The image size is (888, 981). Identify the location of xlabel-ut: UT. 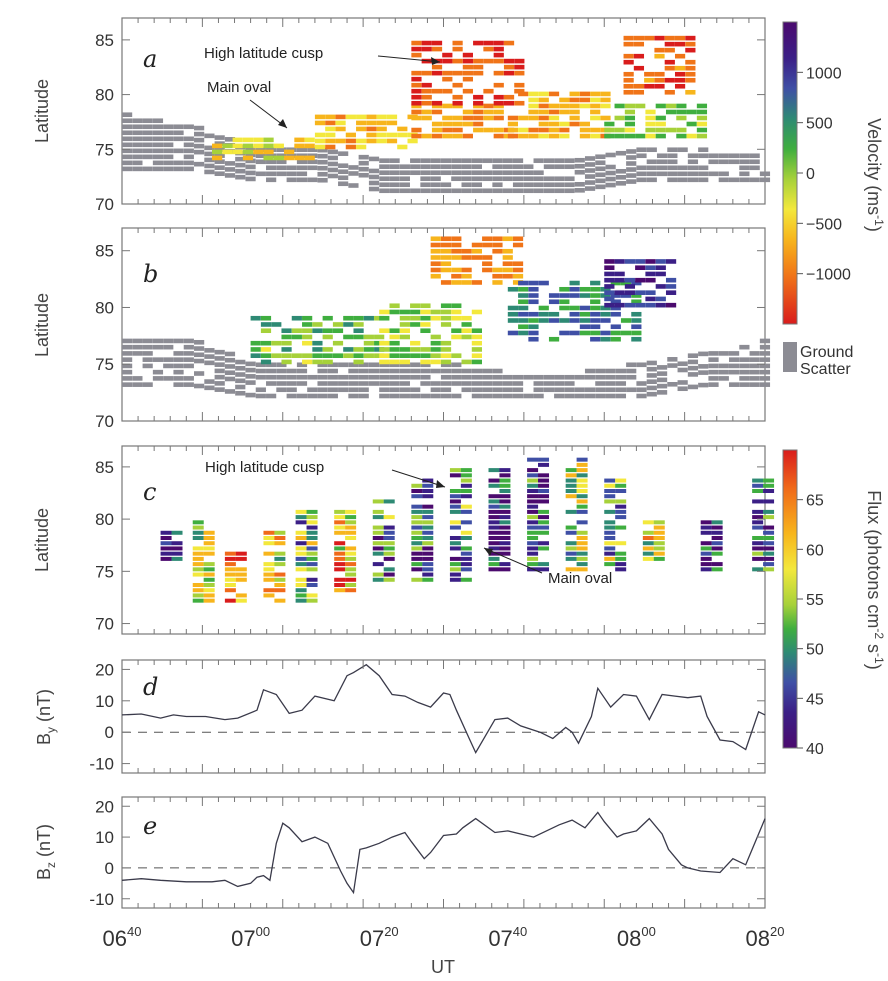
(443, 967).